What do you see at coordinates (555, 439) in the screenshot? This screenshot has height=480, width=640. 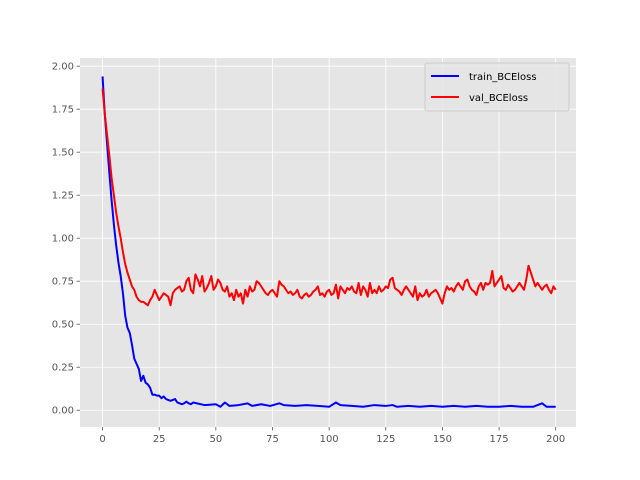 I see `x-tick-label: 200` at bounding box center [555, 439].